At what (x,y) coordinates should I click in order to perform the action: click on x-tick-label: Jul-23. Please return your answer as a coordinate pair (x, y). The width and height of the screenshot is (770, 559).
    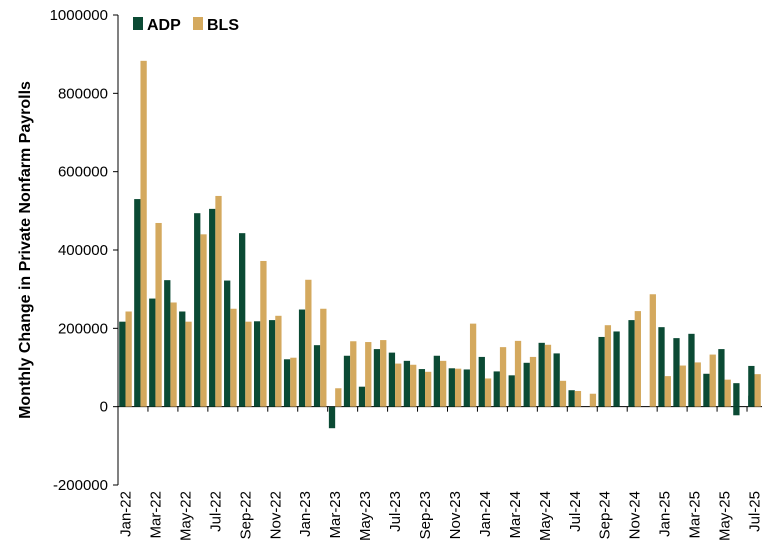
    Looking at the image, I should click on (395, 511).